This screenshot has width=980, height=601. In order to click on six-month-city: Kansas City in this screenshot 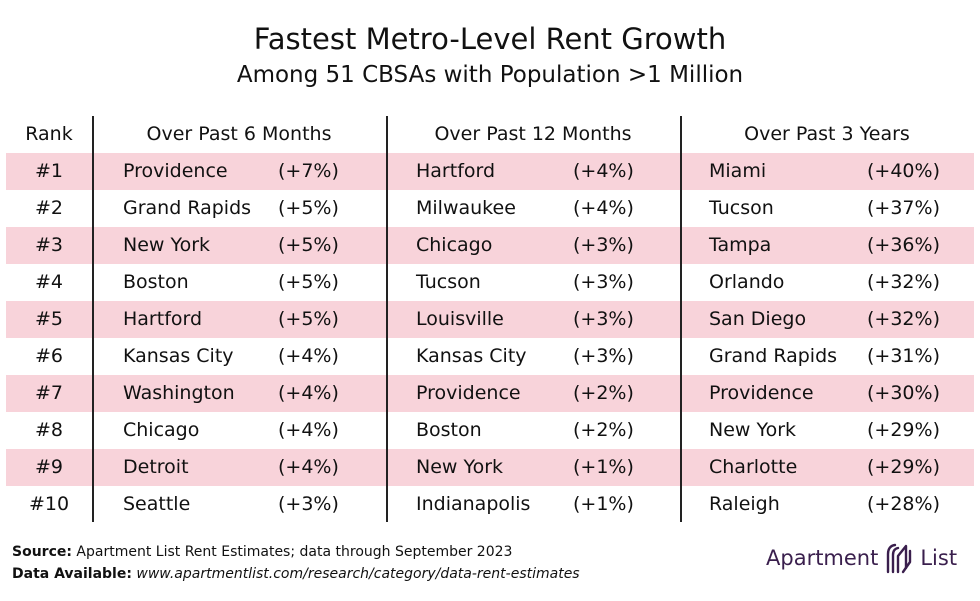, I will do `click(178, 356)`.